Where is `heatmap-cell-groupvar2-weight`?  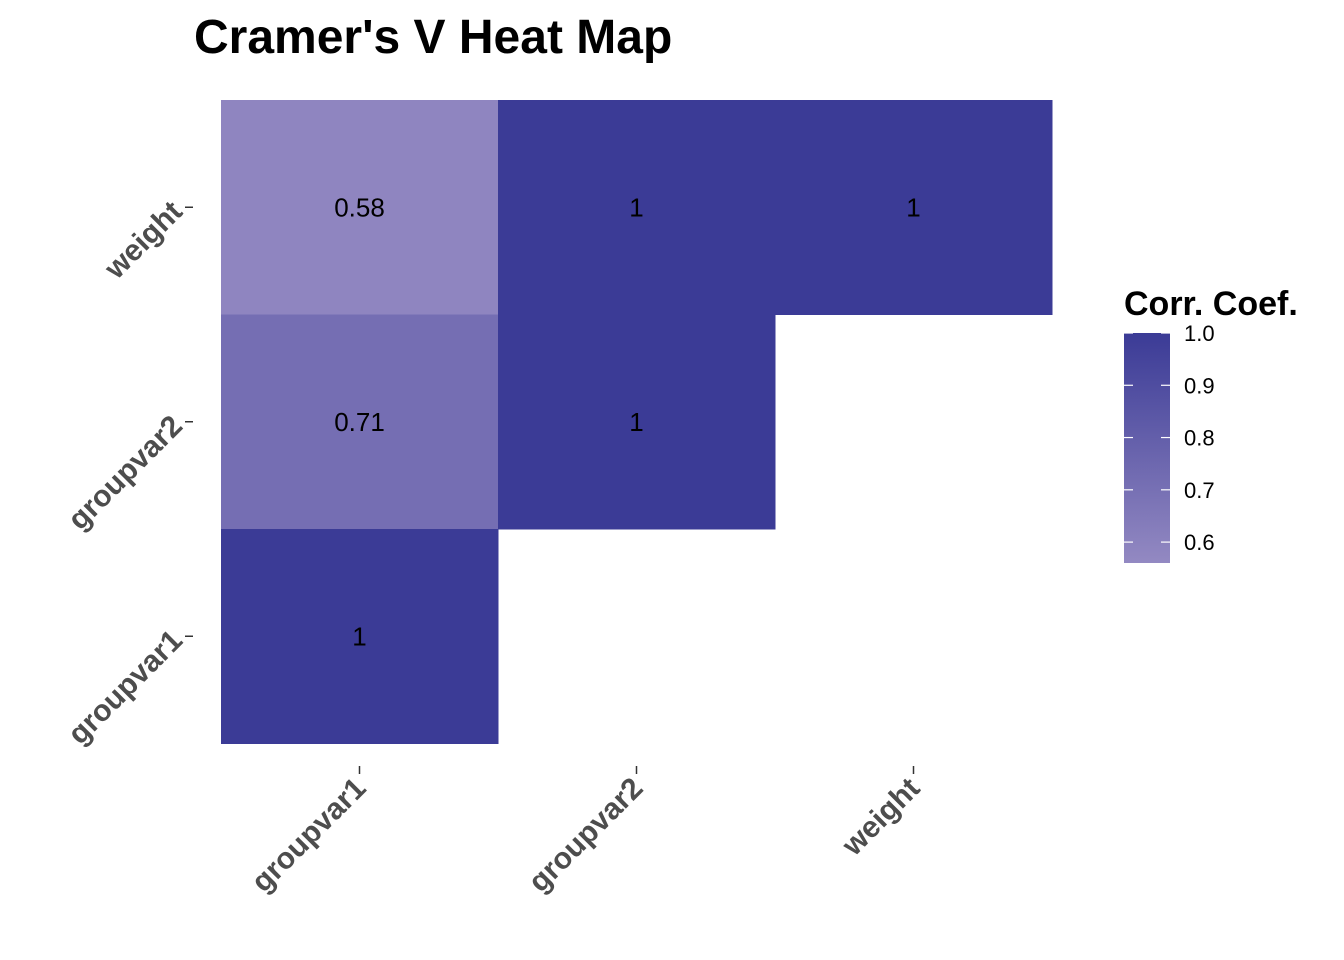 heatmap-cell-groupvar2-weight is located at coordinates (637, 207).